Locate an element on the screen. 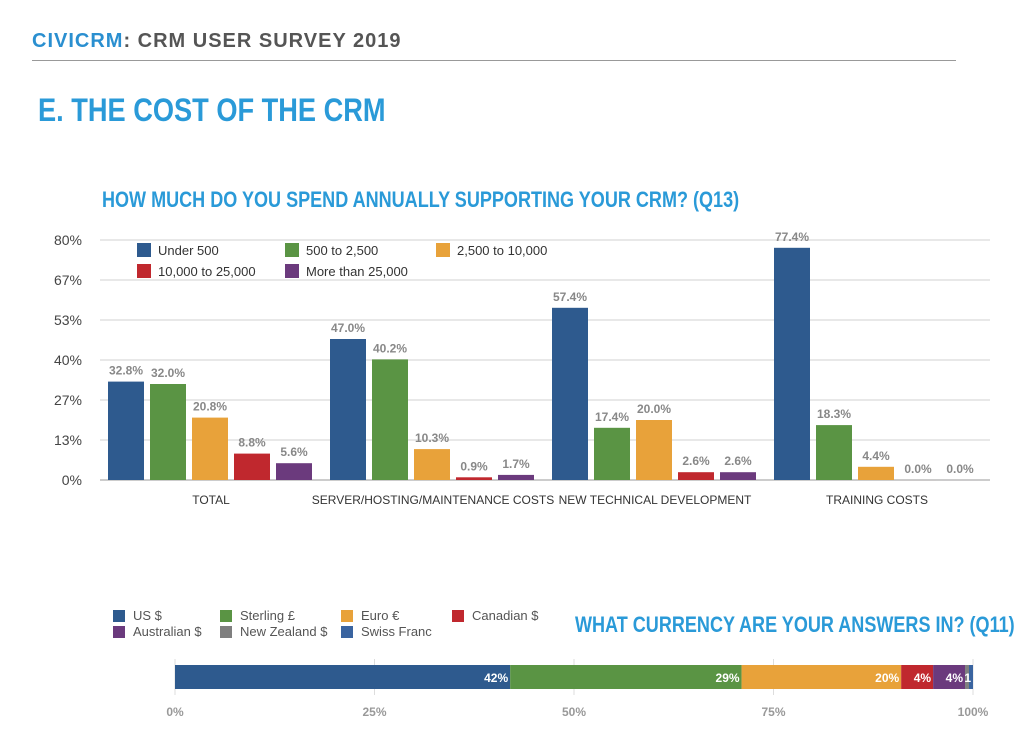 The image size is (1024, 741). legend-label: 2,500 to 10,000 is located at coordinates (502, 250).